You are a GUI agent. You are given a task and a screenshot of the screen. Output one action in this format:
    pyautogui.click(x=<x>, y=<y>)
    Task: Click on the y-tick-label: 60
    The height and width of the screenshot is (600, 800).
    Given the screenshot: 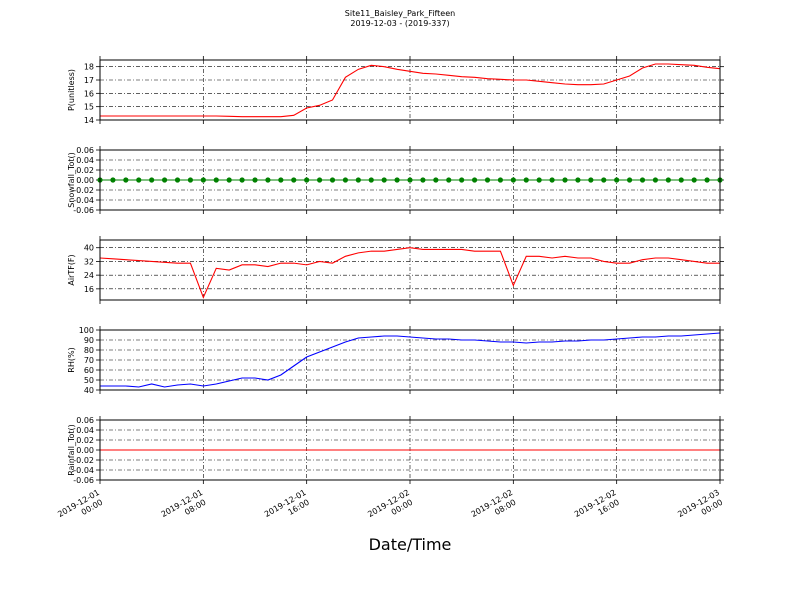 What is the action you would take?
    pyautogui.click(x=89, y=370)
    